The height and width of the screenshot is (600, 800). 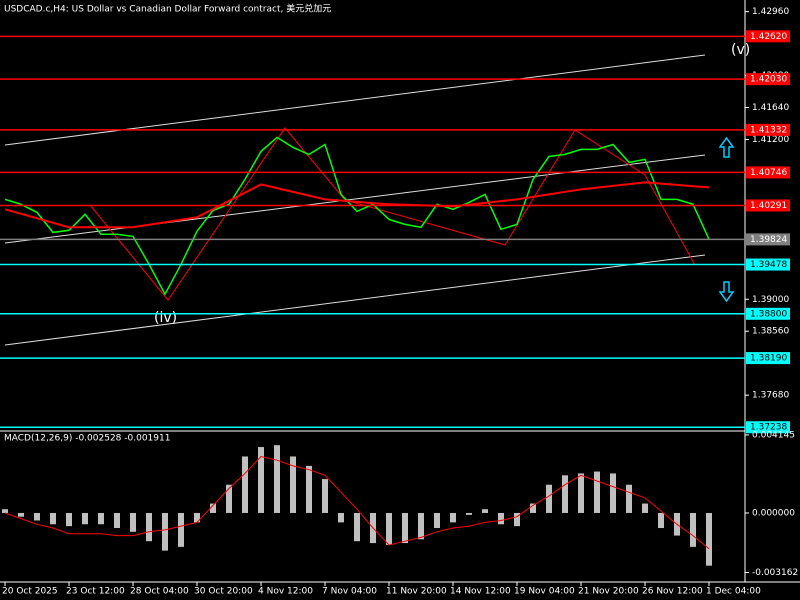 What do you see at coordinates (770, 300) in the screenshot?
I see `y-tick-label: 1.39000` at bounding box center [770, 300].